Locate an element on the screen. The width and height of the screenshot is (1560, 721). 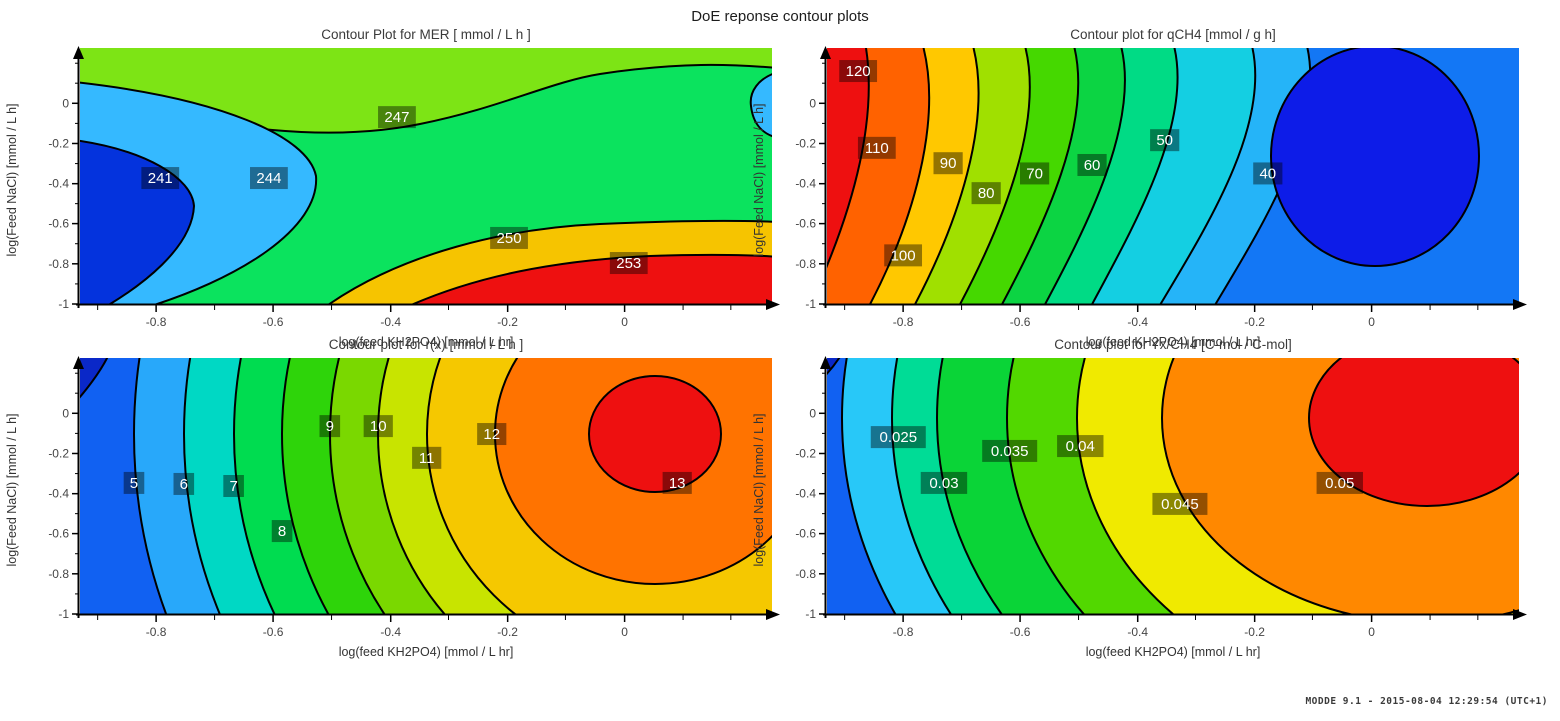
contour-label-value: 8 is located at coordinates (282, 531).